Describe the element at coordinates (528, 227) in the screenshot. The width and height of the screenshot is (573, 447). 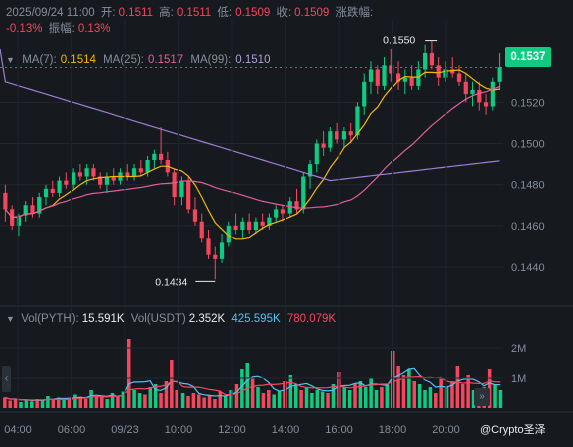
I see `price-tick-label: 0.1460` at that location.